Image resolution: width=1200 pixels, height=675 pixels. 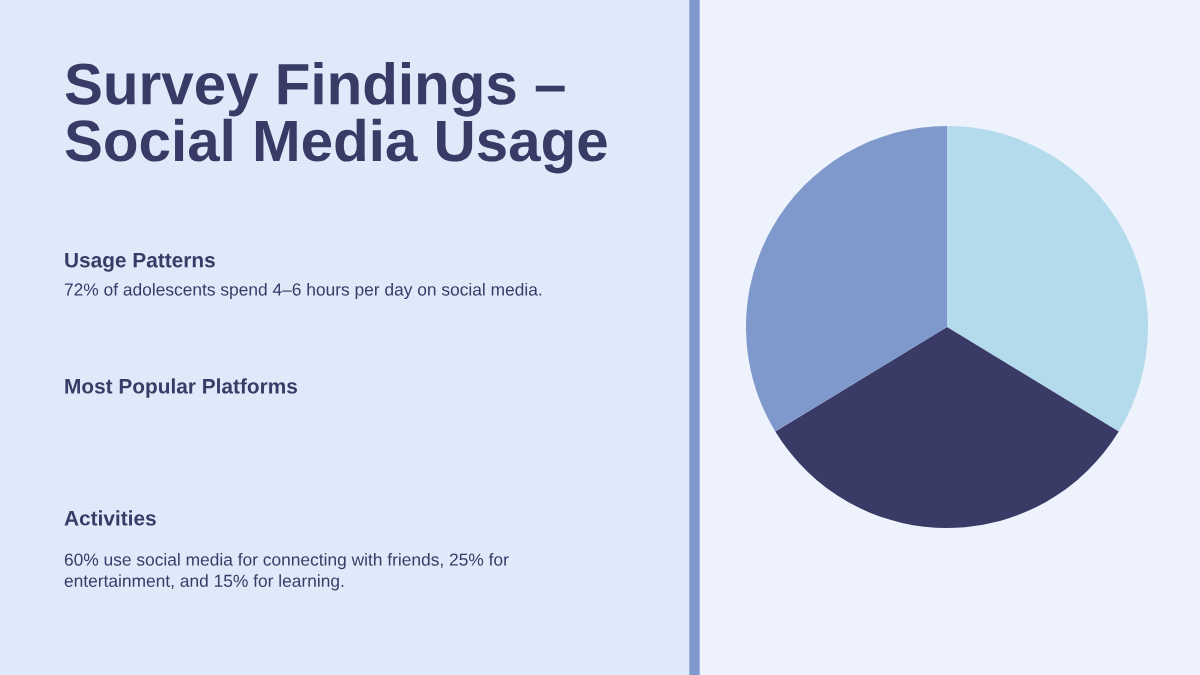 I want to click on chart-title: Survey Findings – Social Media Usage, so click(x=336, y=118).